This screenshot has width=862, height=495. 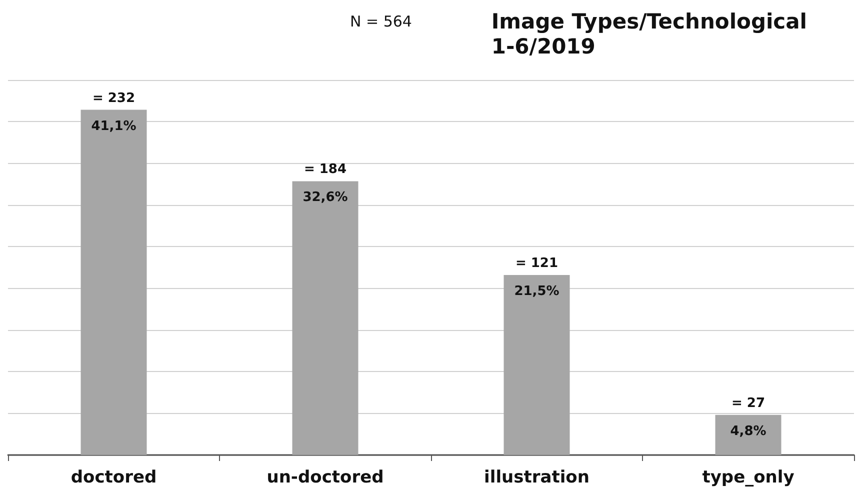 What do you see at coordinates (748, 478) in the screenshot?
I see `x-tick-label: type_only` at bounding box center [748, 478].